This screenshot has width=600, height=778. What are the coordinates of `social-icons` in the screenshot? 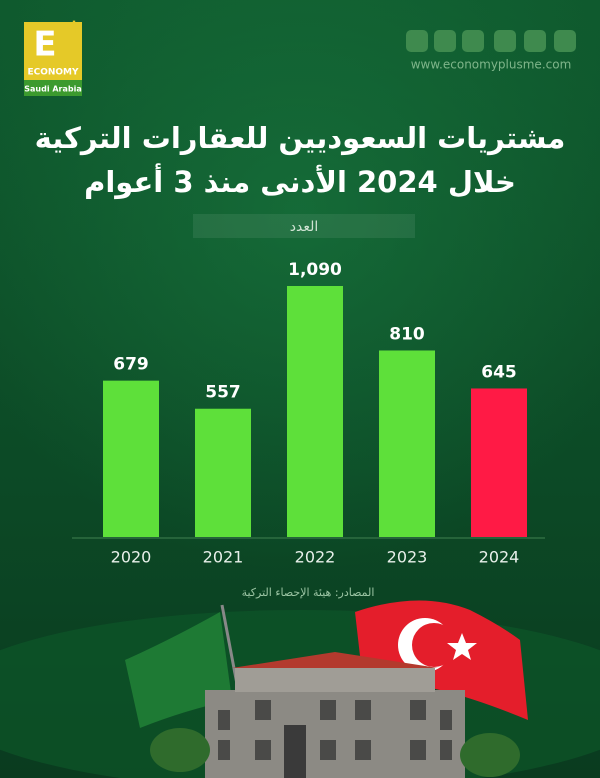 It's located at (491, 41).